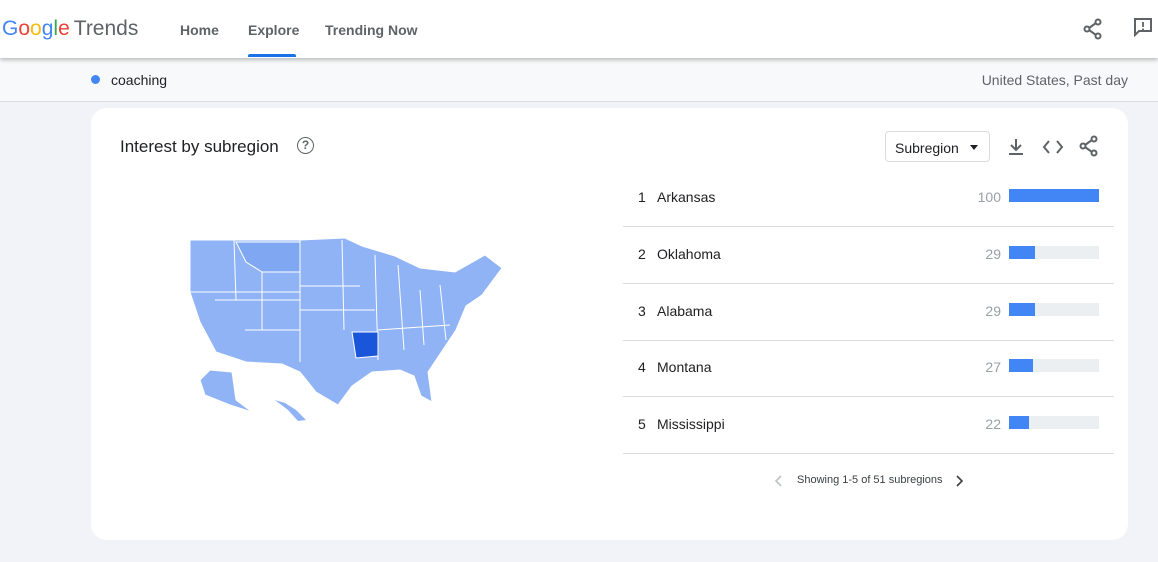 This screenshot has height=562, width=1158. I want to click on rank: 1, so click(642, 197).